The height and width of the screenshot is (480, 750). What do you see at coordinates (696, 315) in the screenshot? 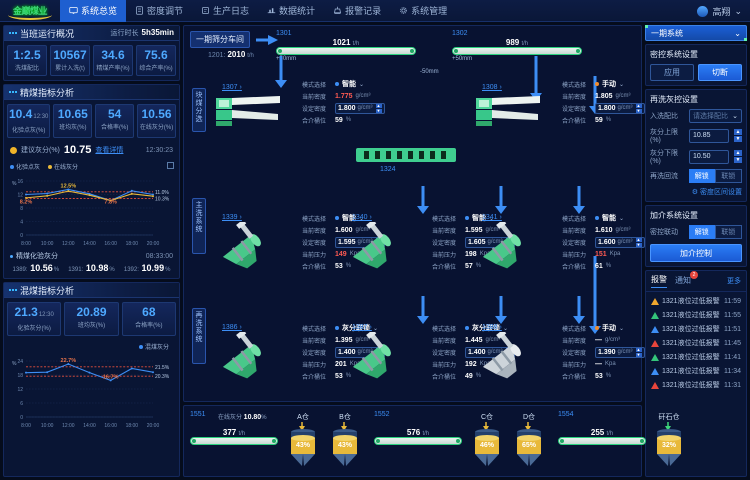
I see `alarm-item: 1321液位过低报警 11:55` at bounding box center [696, 315].